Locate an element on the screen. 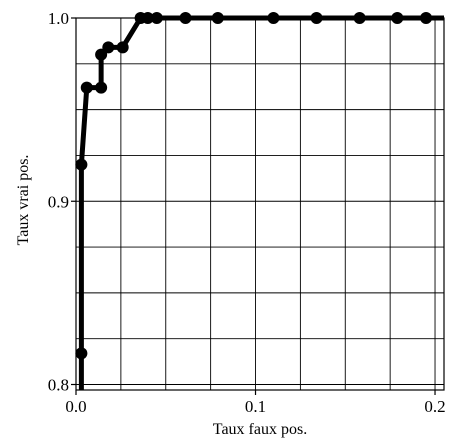  x-tick-label: 0.2 is located at coordinates (434, 406).